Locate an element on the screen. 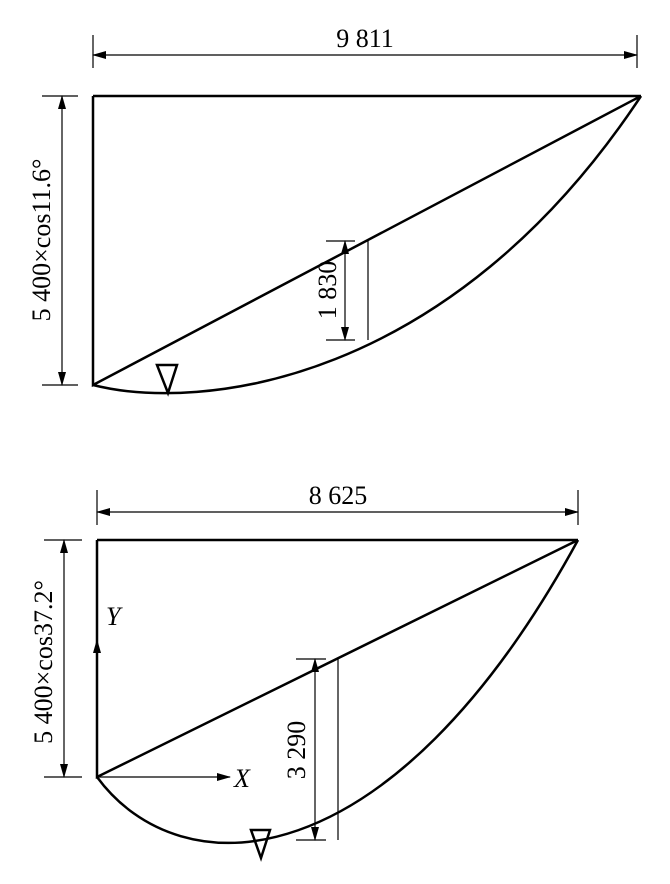  y-axis-label: Y is located at coordinates (114, 616).